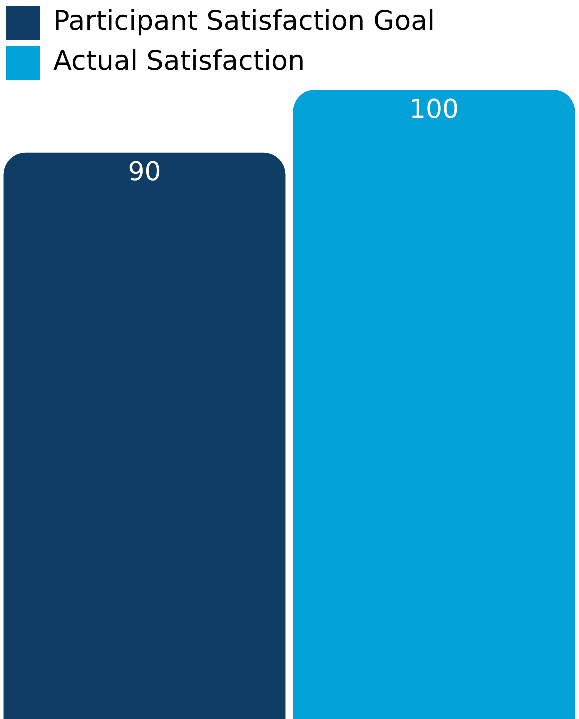 The height and width of the screenshot is (719, 579). What do you see at coordinates (180, 62) in the screenshot?
I see `legend-label: Actual Satisfaction` at bounding box center [180, 62].